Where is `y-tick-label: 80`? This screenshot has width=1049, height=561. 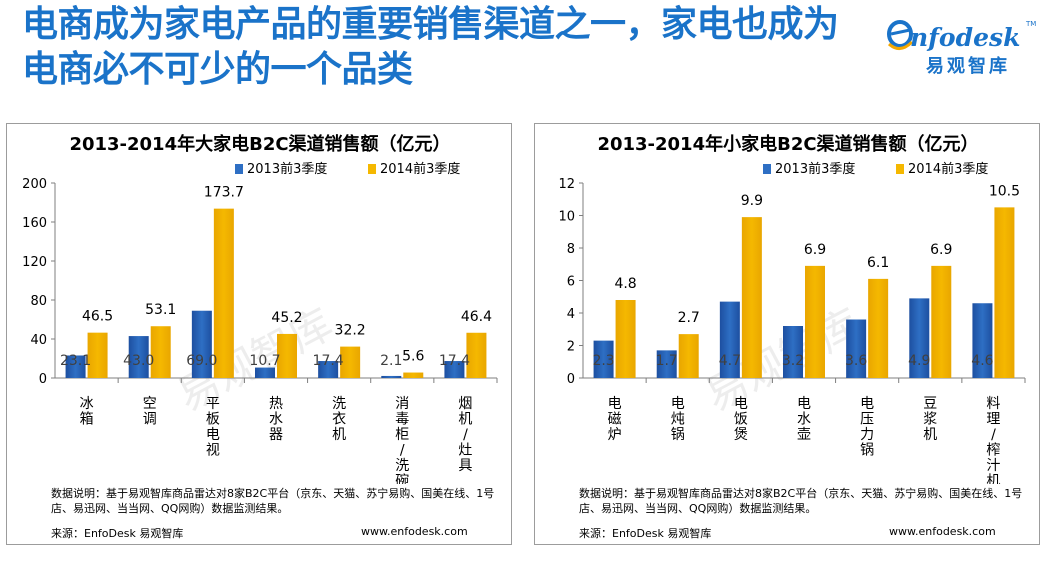
y-tick-label: 80 is located at coordinates (38, 301).